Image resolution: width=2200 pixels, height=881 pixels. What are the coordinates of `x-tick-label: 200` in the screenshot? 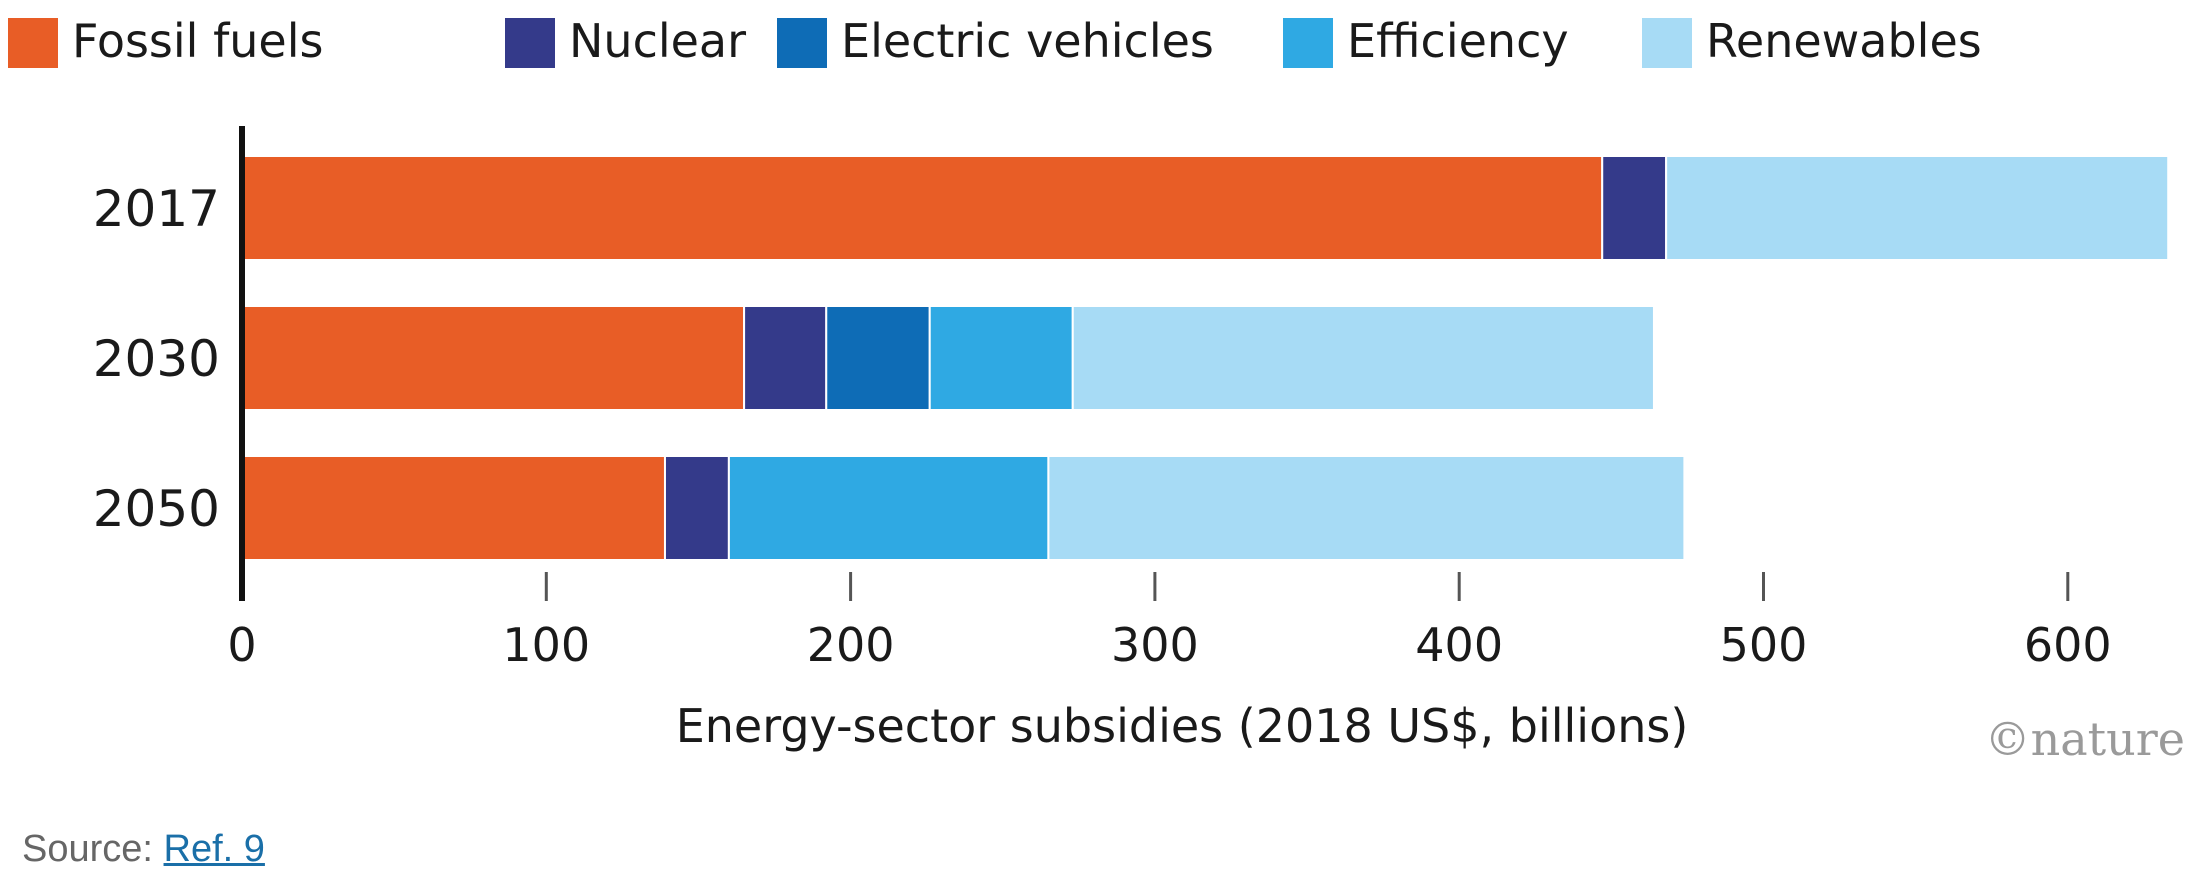 It's located at (851, 645).